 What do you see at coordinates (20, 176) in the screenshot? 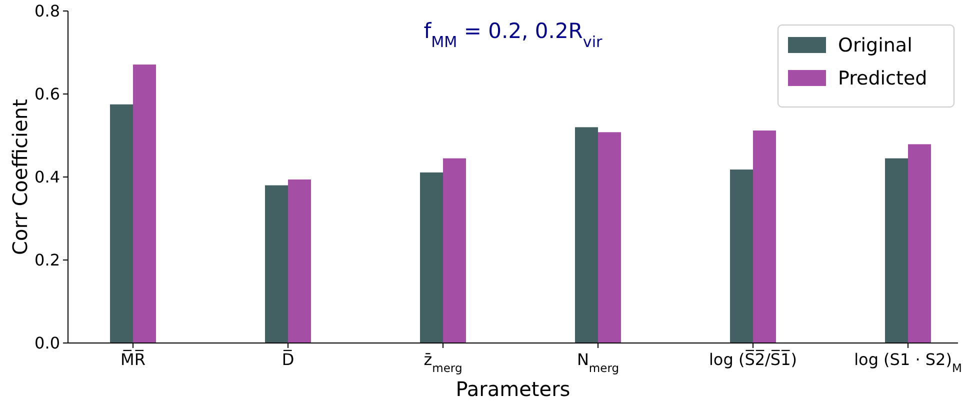
I see `y-axis-title: Corr Coefficient` at bounding box center [20, 176].